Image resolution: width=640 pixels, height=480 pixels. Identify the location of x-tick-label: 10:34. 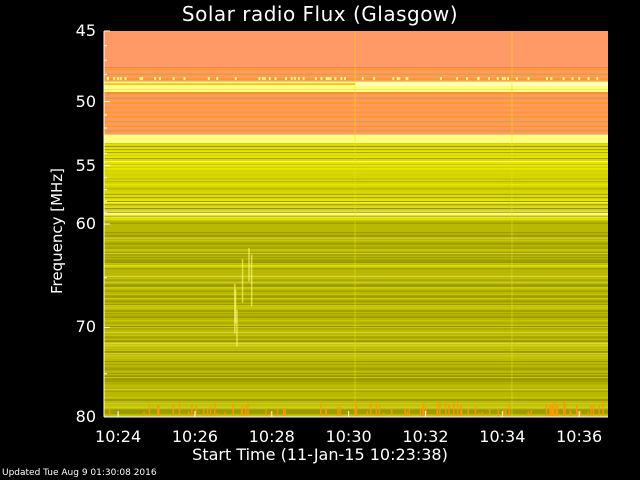
(502, 436).